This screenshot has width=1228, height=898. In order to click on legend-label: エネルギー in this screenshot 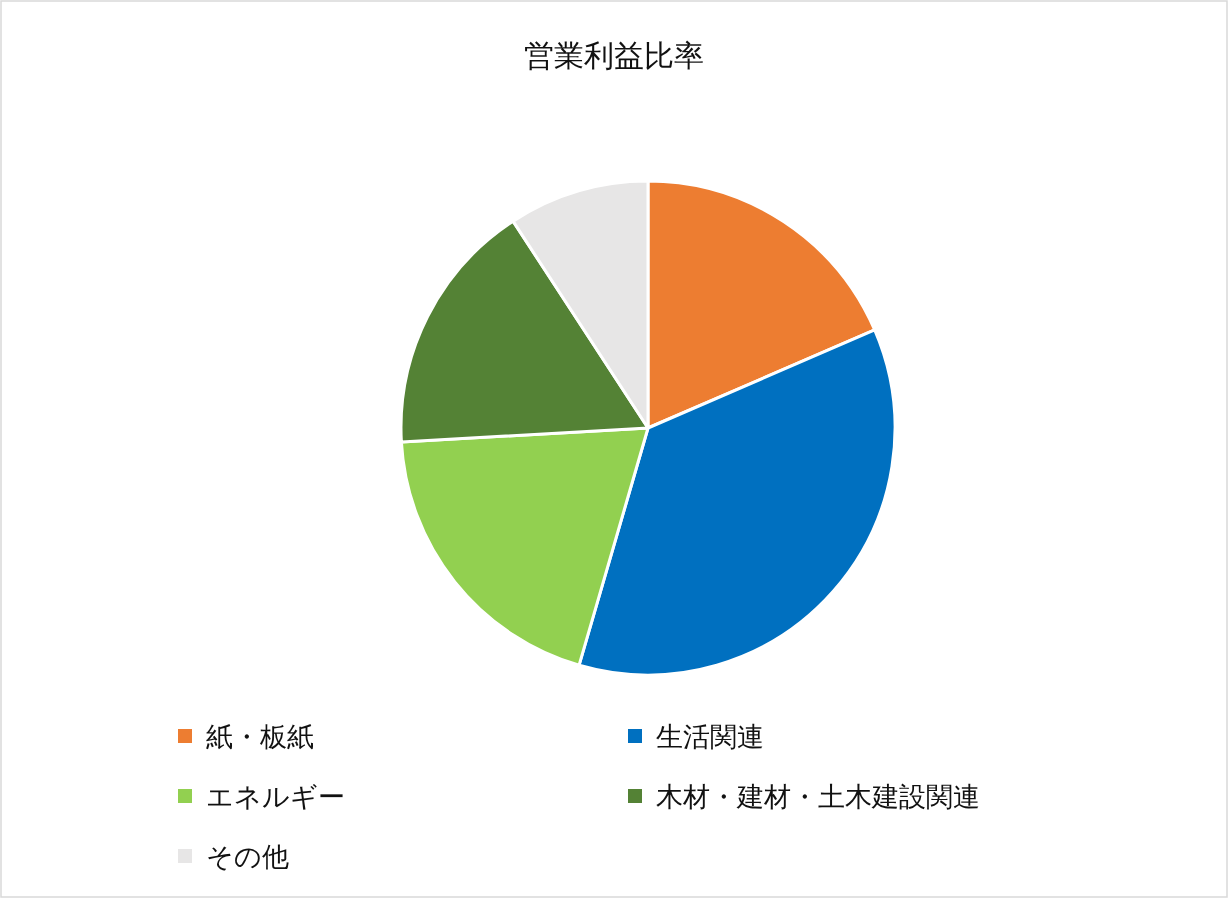, I will do `click(275, 796)`.